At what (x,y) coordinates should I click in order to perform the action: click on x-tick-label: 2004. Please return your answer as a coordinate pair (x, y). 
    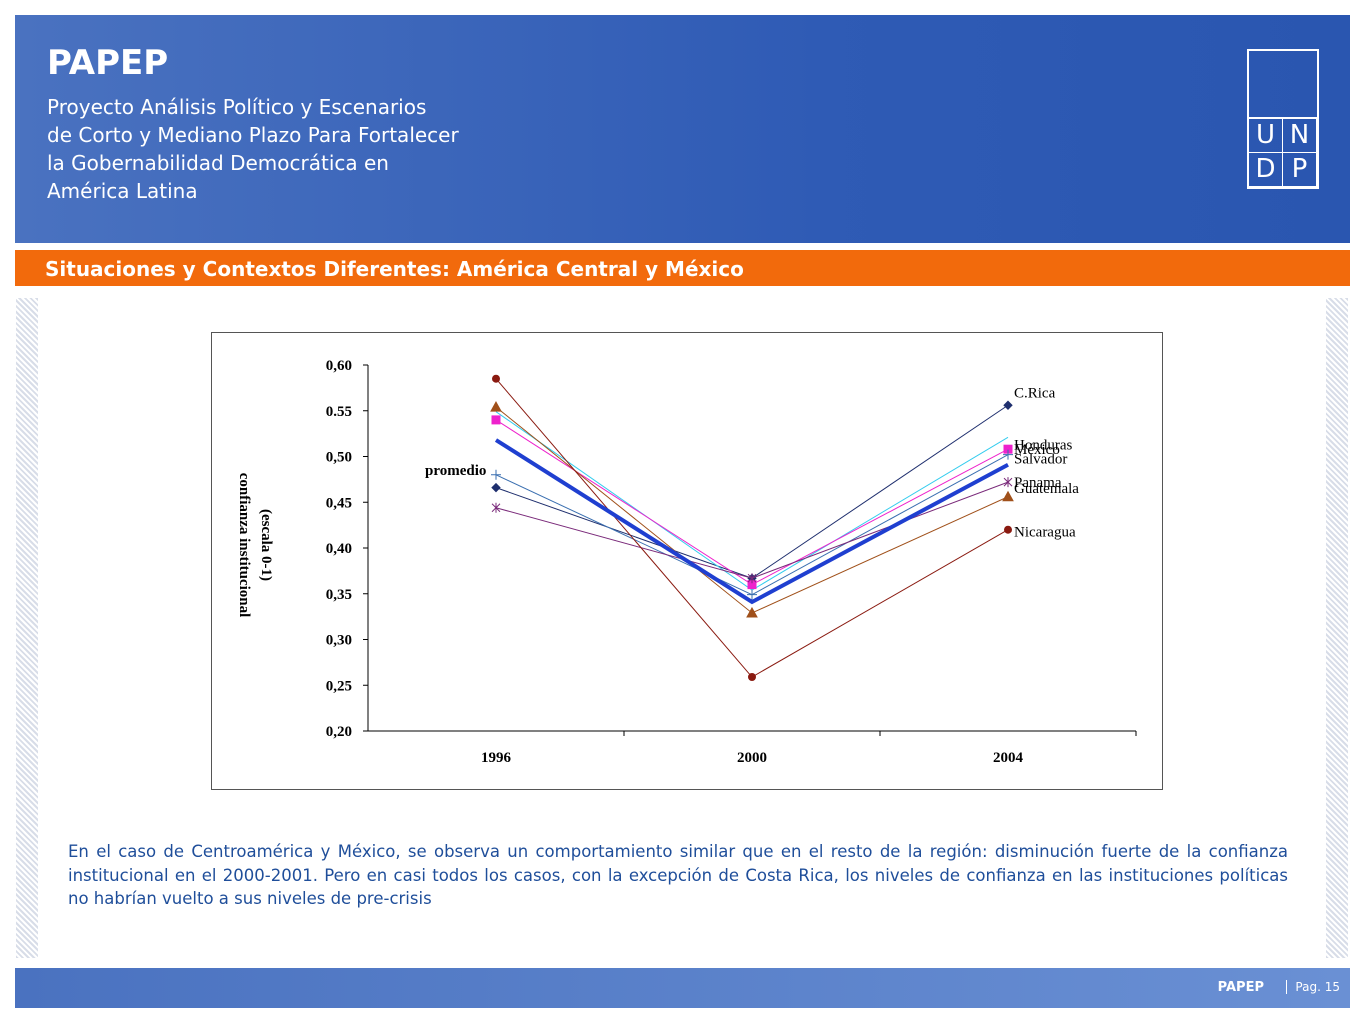
    Looking at the image, I should click on (1008, 758).